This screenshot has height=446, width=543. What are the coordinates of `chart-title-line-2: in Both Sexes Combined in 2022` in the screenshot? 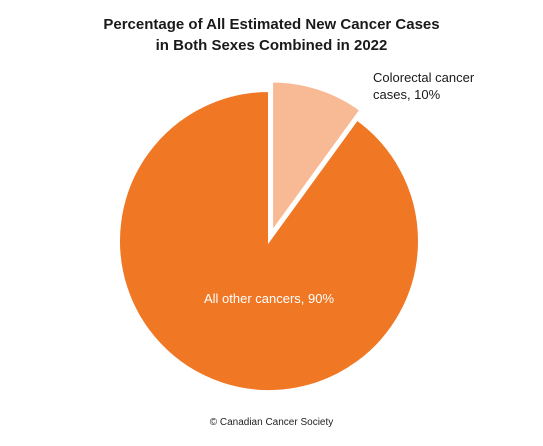 It's located at (271, 45).